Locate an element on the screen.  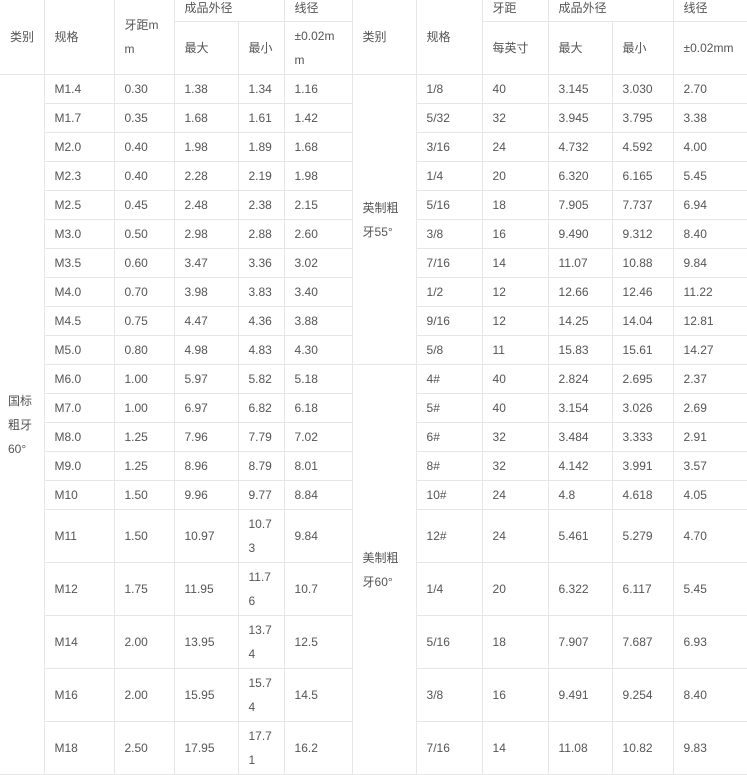
cell-text: 2.19 is located at coordinates (260, 176).